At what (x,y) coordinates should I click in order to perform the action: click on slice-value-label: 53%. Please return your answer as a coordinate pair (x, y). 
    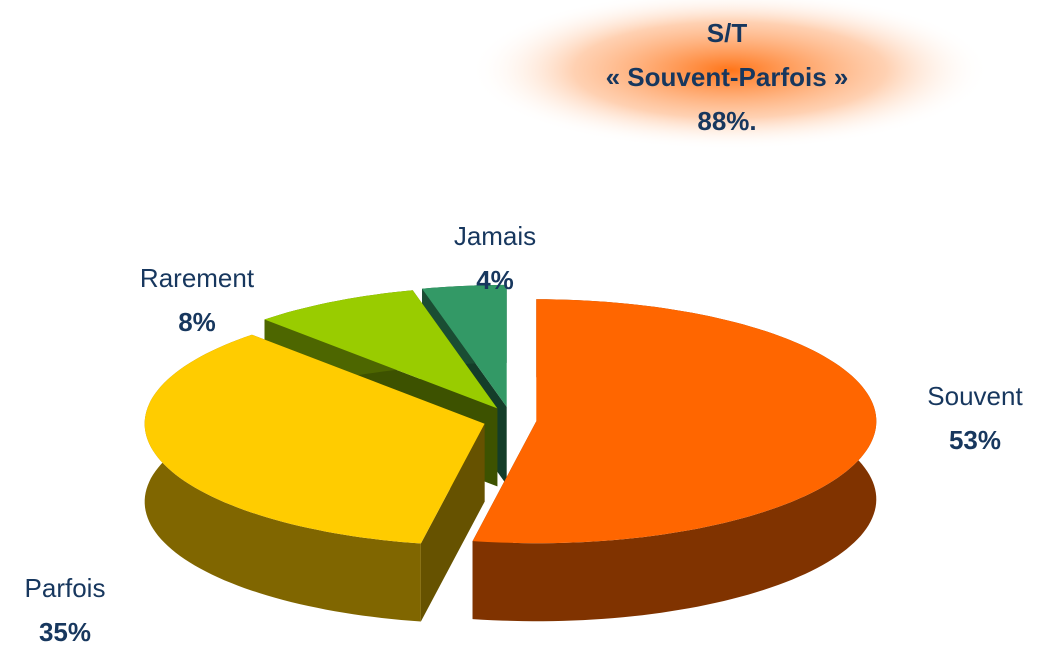
    Looking at the image, I should click on (975, 440).